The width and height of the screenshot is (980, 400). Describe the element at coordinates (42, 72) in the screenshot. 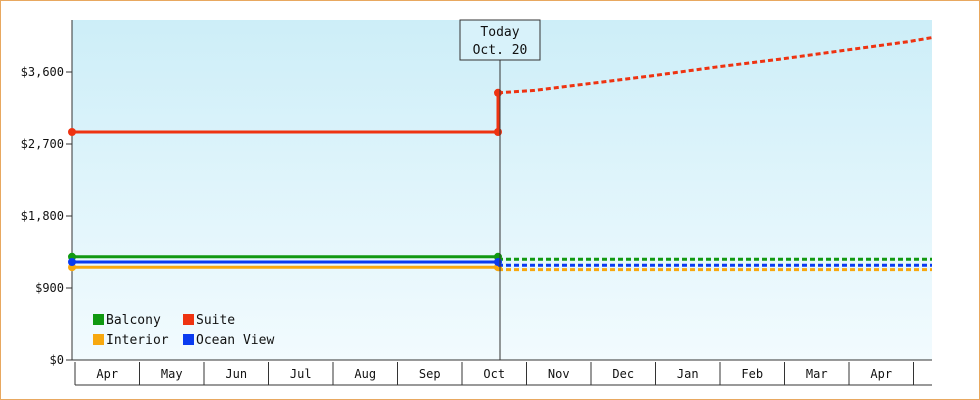

I see `y-tick-label: $3,600` at that location.